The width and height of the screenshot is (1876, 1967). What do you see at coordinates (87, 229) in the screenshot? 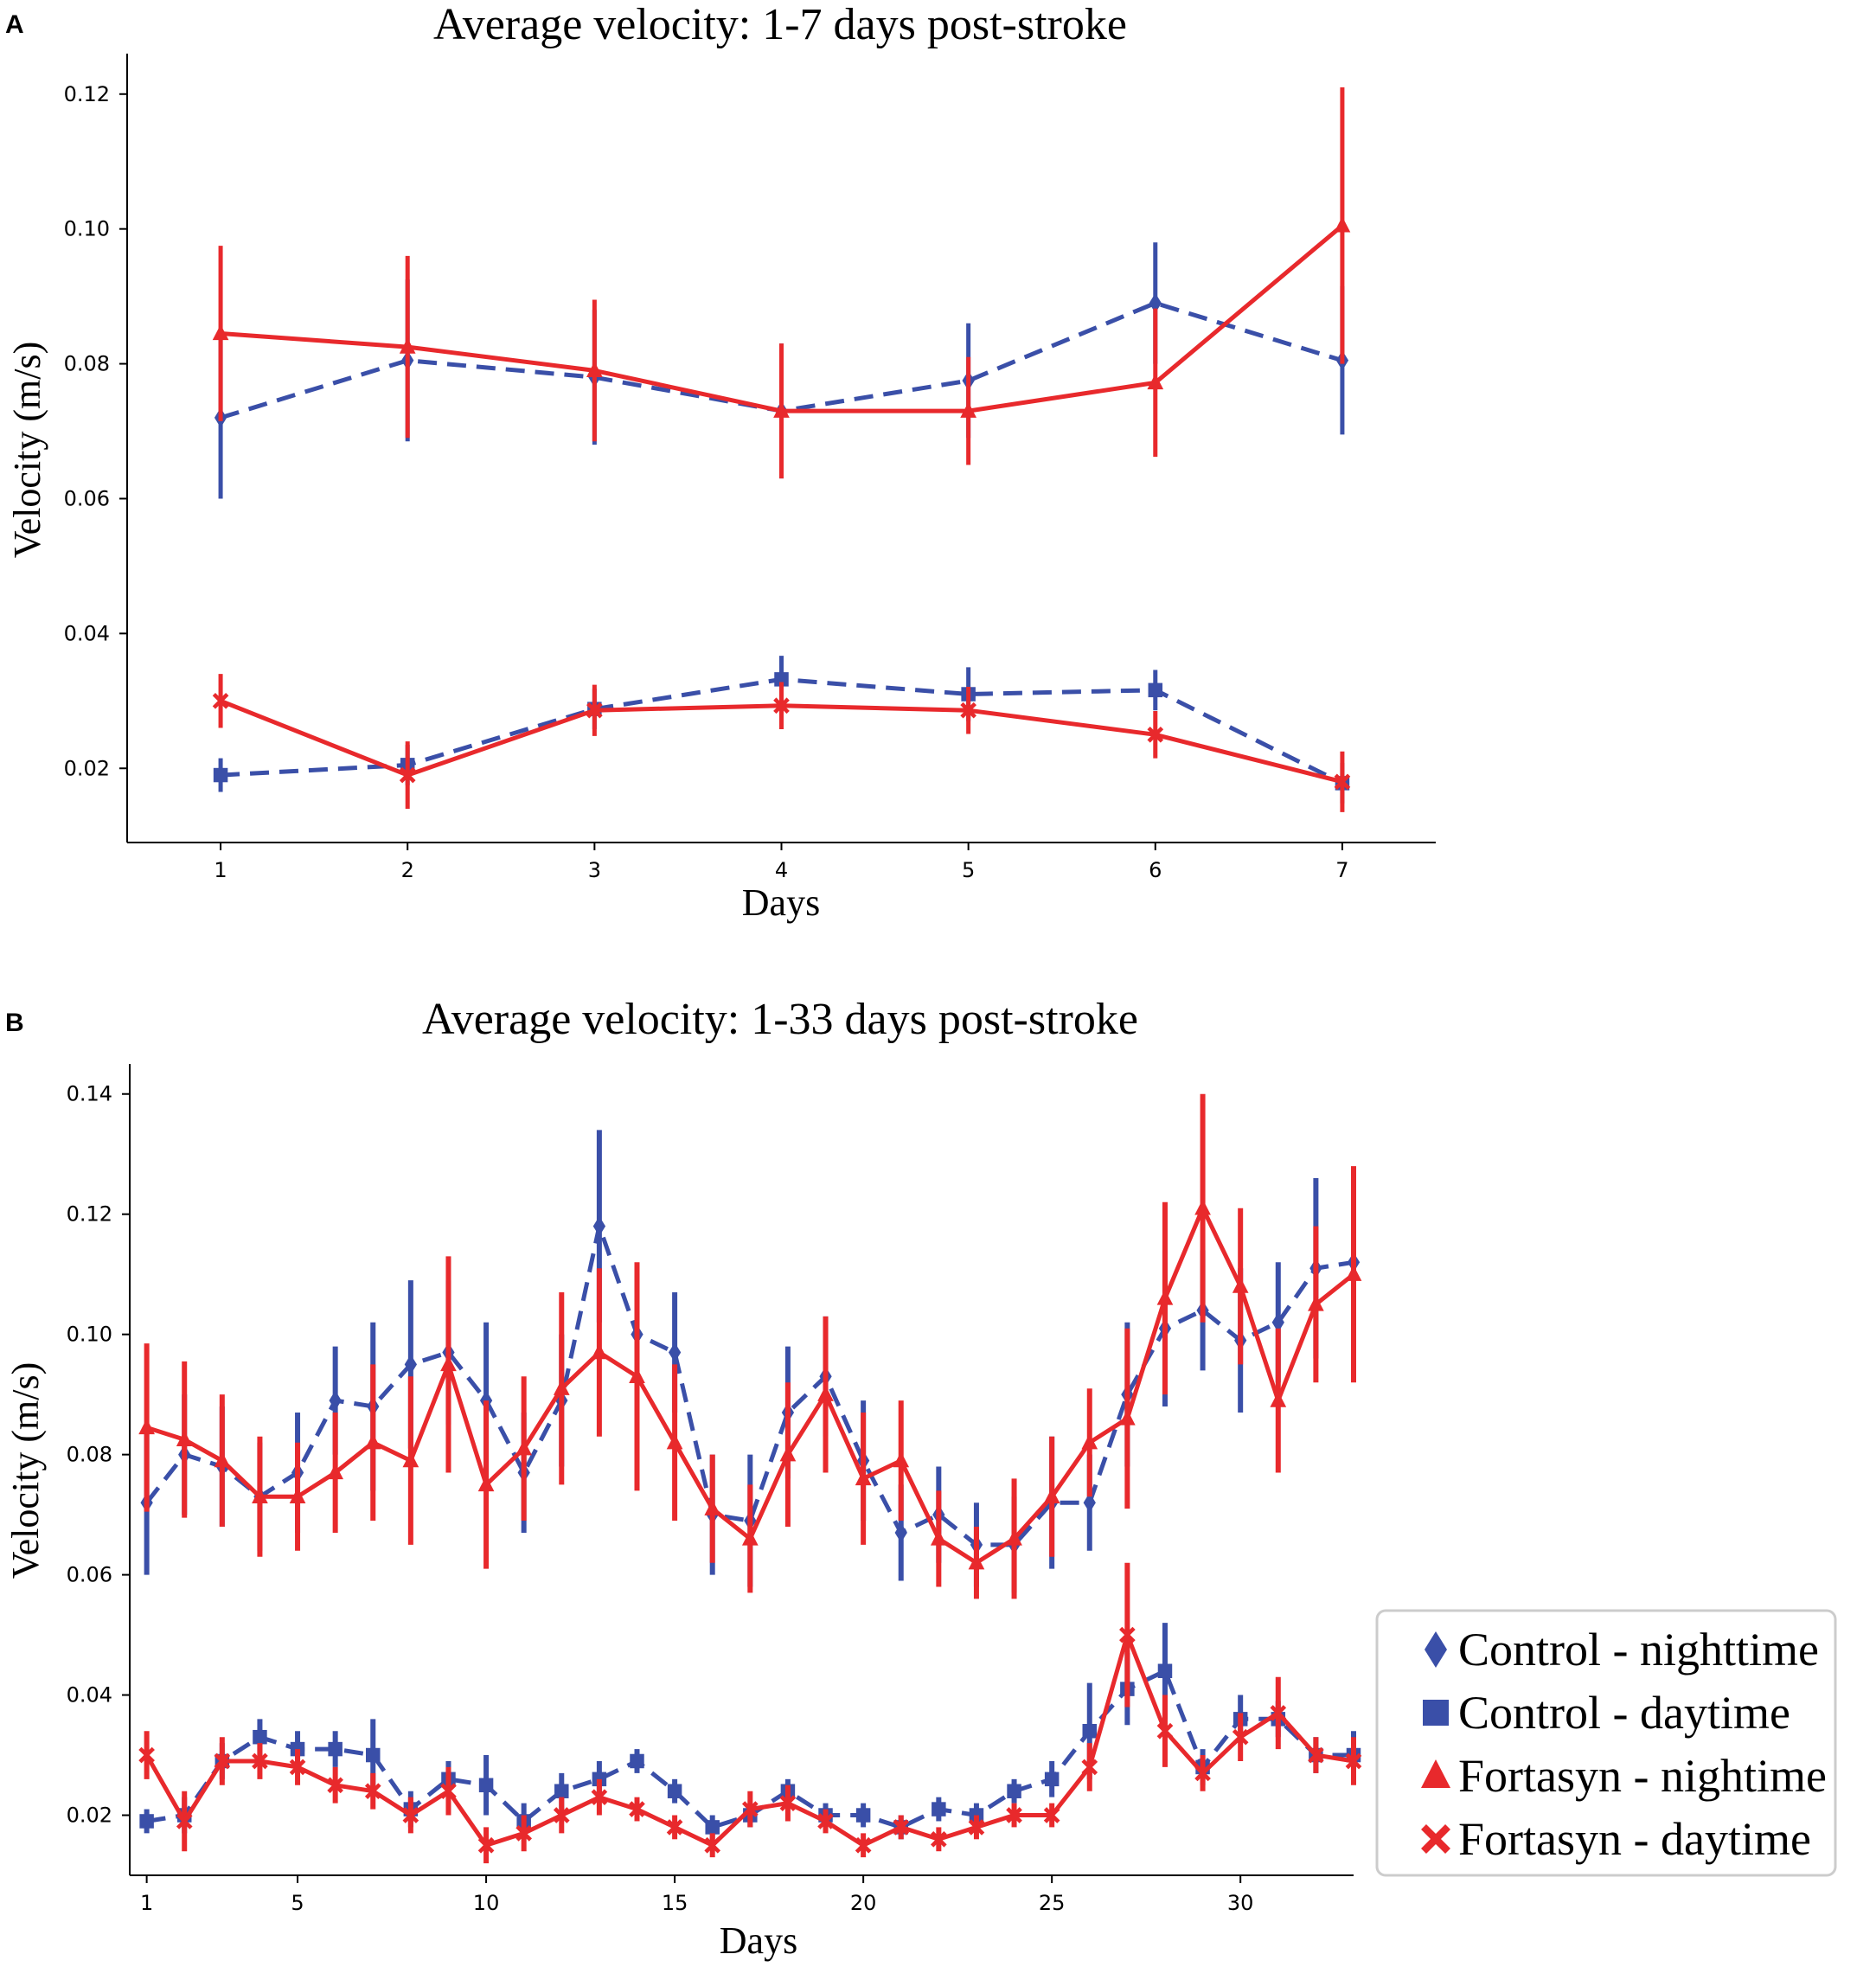
I see `panel-a-y-tick-label-4: 0.10` at bounding box center [87, 229].